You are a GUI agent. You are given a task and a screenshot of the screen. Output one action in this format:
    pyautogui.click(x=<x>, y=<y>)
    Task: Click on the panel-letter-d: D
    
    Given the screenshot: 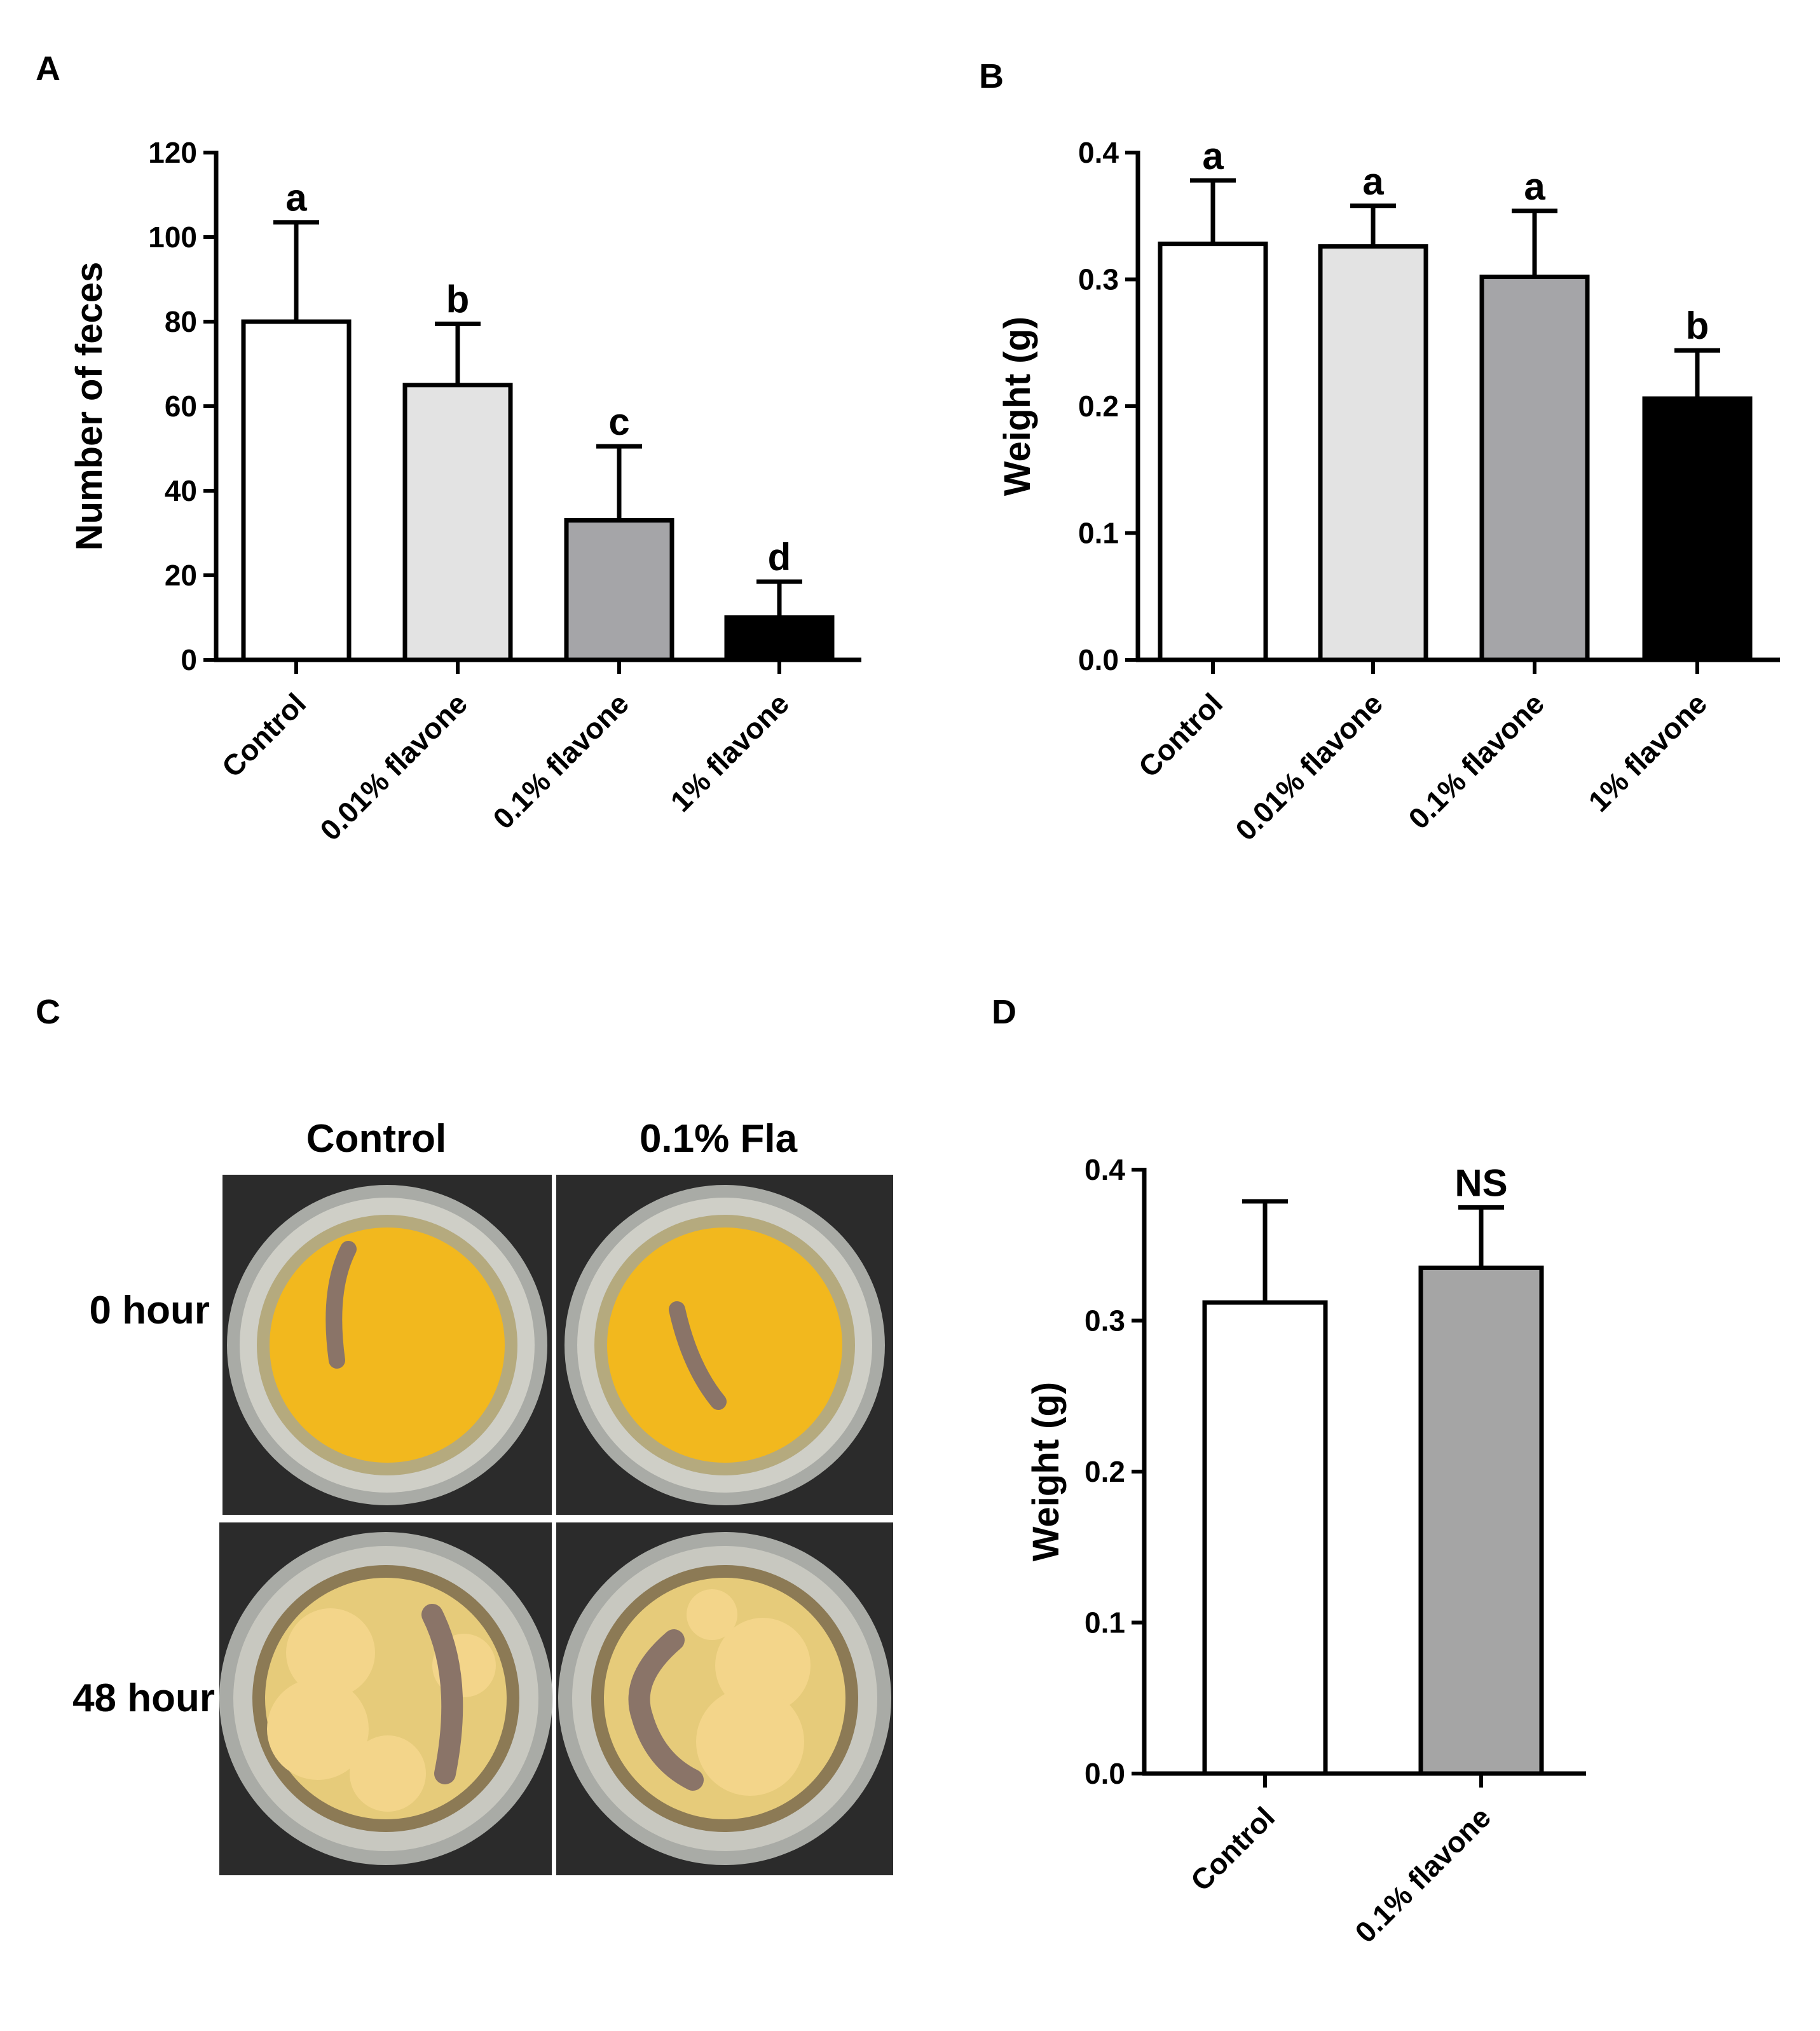 What is the action you would take?
    pyautogui.click(x=1004, y=1012)
    